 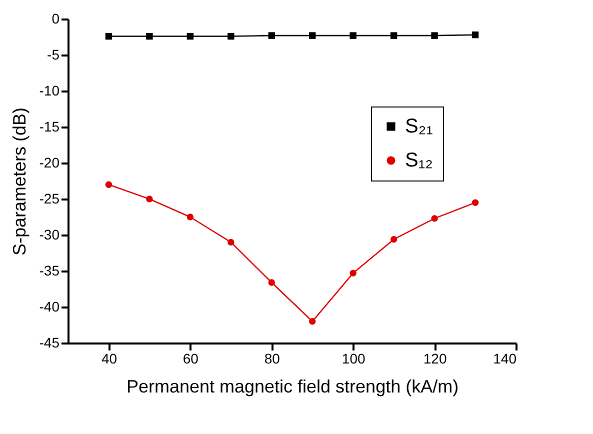 I want to click on y-tick-label: 0, so click(x=56, y=18).